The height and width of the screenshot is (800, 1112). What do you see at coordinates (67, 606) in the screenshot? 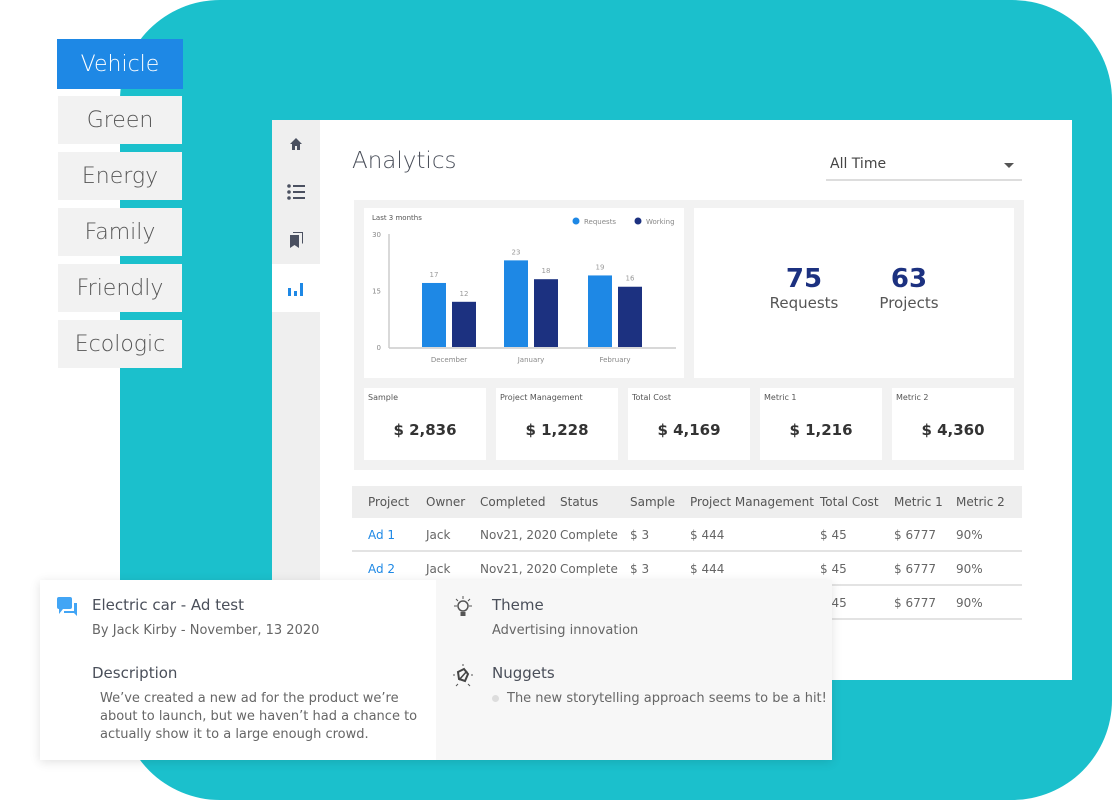
I see `chat-icon` at bounding box center [67, 606].